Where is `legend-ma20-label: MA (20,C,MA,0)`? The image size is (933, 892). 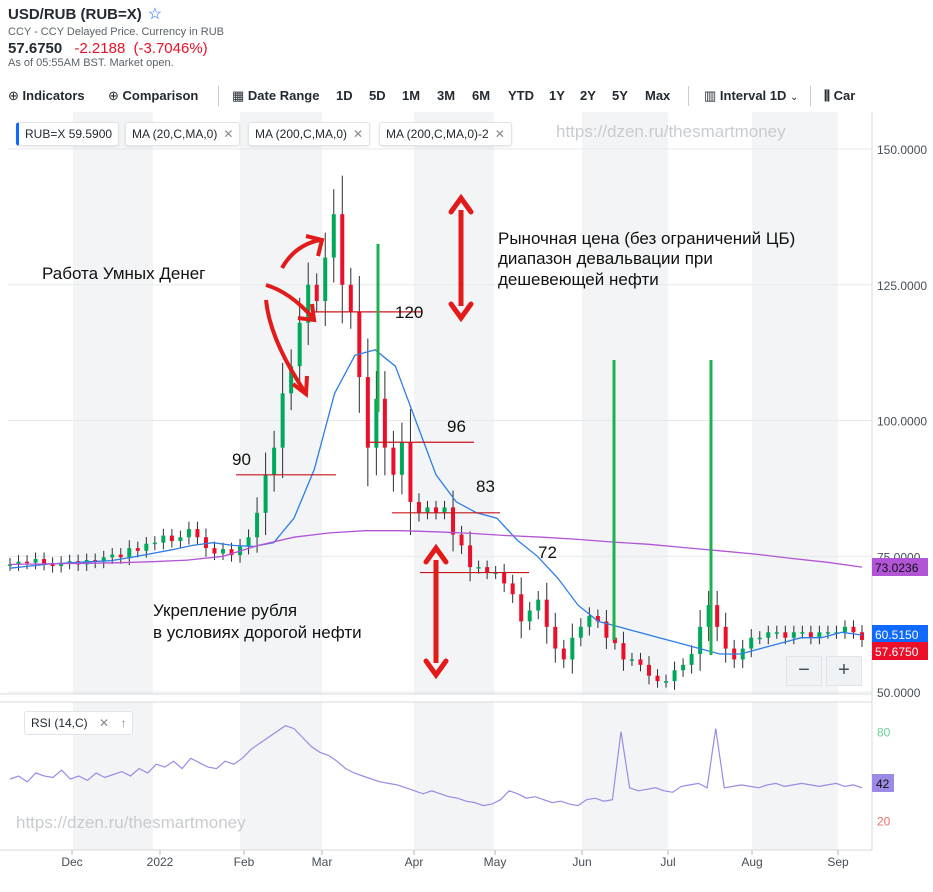
legend-ma20-label: MA (20,C,MA,0) is located at coordinates (175, 134).